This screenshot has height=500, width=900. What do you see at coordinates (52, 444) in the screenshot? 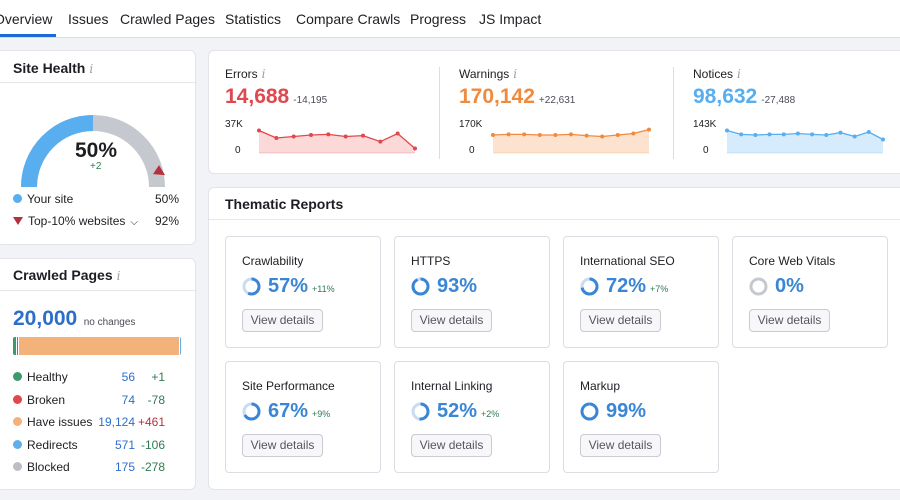
I see `row-label: Redirects` at bounding box center [52, 444].